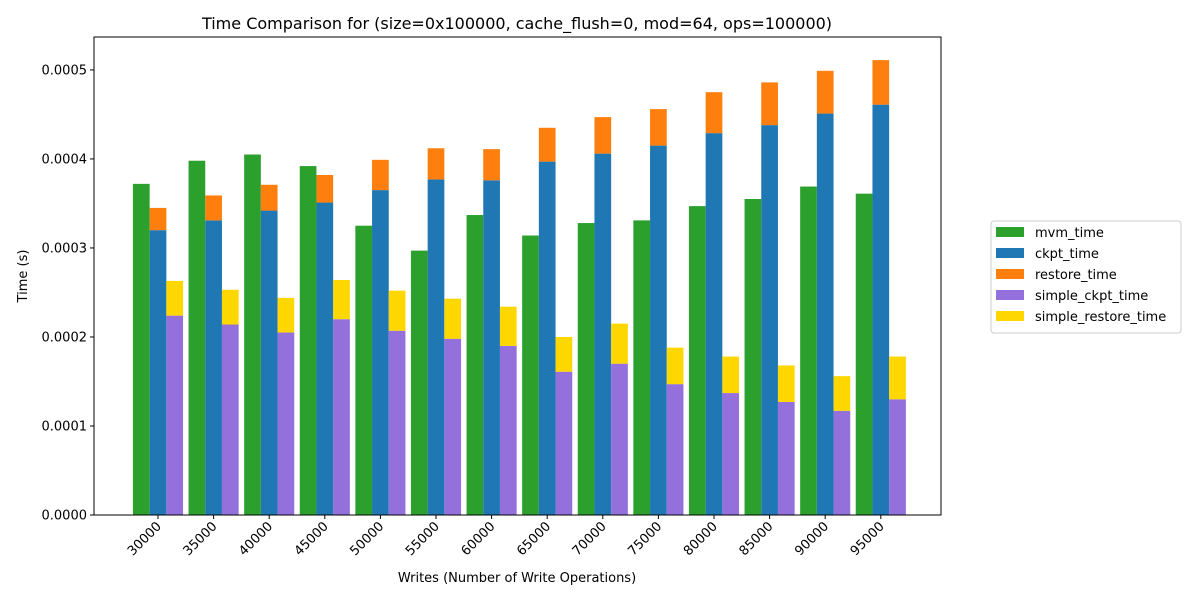 This screenshot has height=600, width=1200. I want to click on x-tick-label-85000: 85000, so click(757, 539).